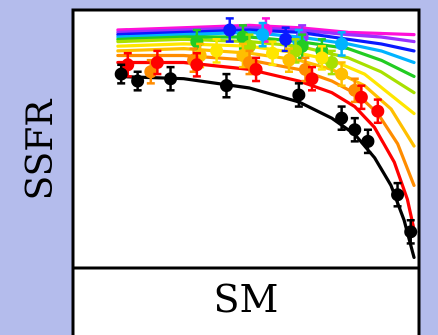 The image size is (438, 335). I want to click on series-10-curve, so click(266, 30).